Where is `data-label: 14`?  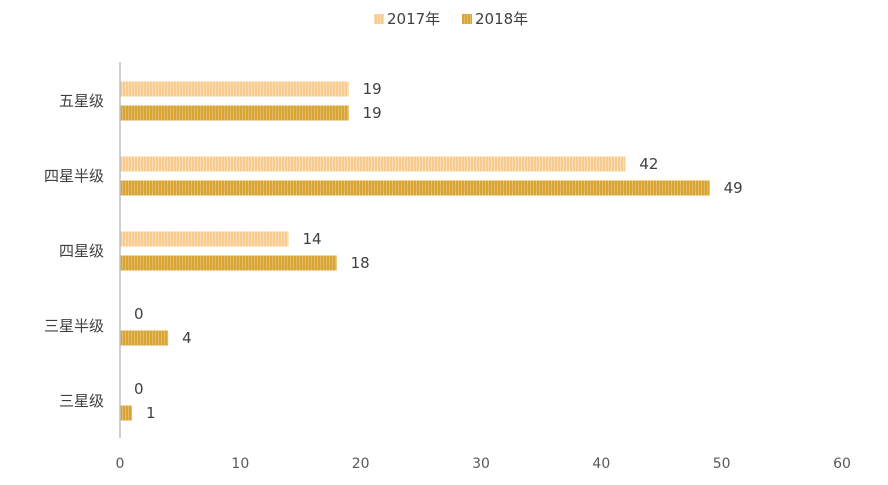
data-label: 14 is located at coordinates (311, 239).